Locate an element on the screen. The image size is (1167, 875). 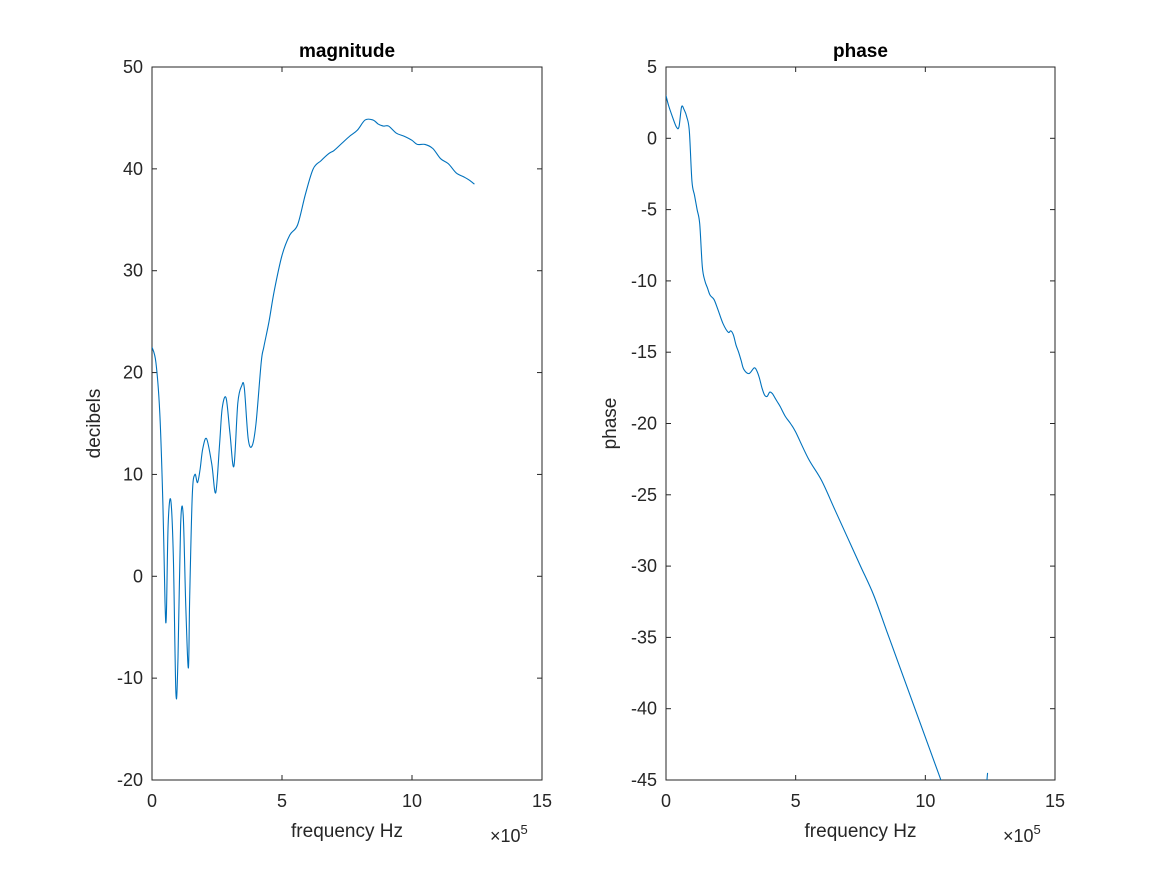
magnitude-ytick-label: 0 is located at coordinates (138, 576).